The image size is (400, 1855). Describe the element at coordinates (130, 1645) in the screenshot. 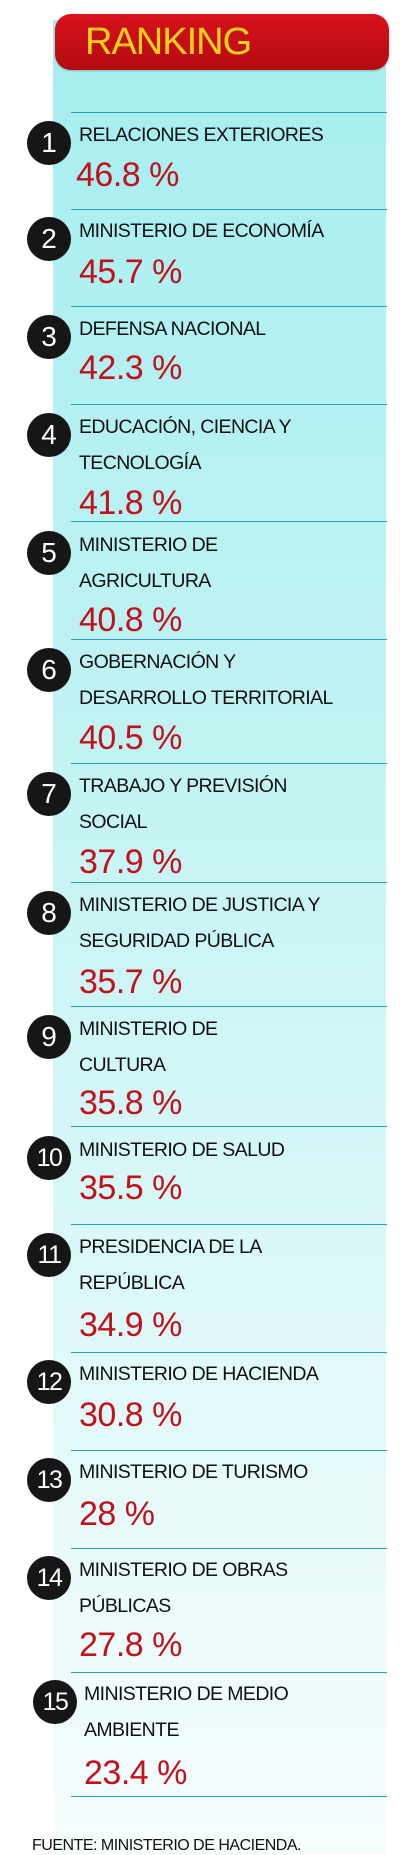

I see `percentage-value: 27.8 %` at that location.